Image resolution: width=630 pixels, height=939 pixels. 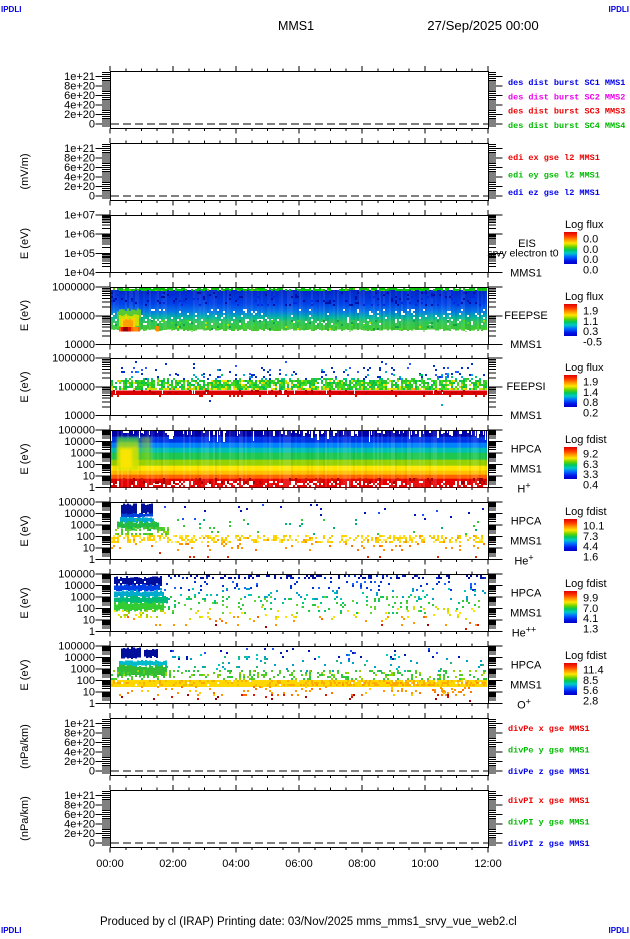 What do you see at coordinates (554, 158) in the screenshot?
I see `svg-text: edi ex gse l2 MMS1` at bounding box center [554, 158].